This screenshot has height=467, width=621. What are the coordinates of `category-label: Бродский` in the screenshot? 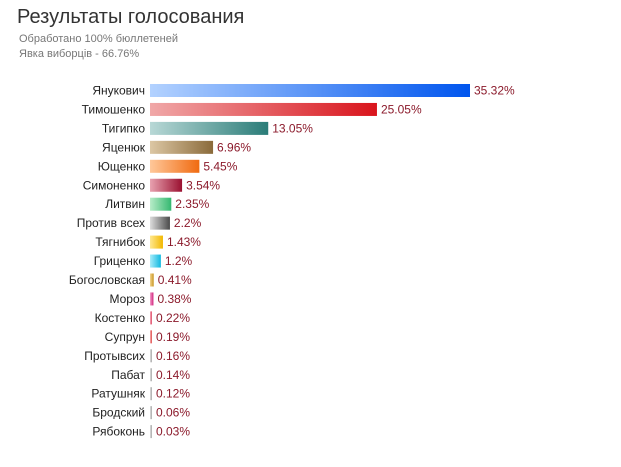 It's located at (118, 413).